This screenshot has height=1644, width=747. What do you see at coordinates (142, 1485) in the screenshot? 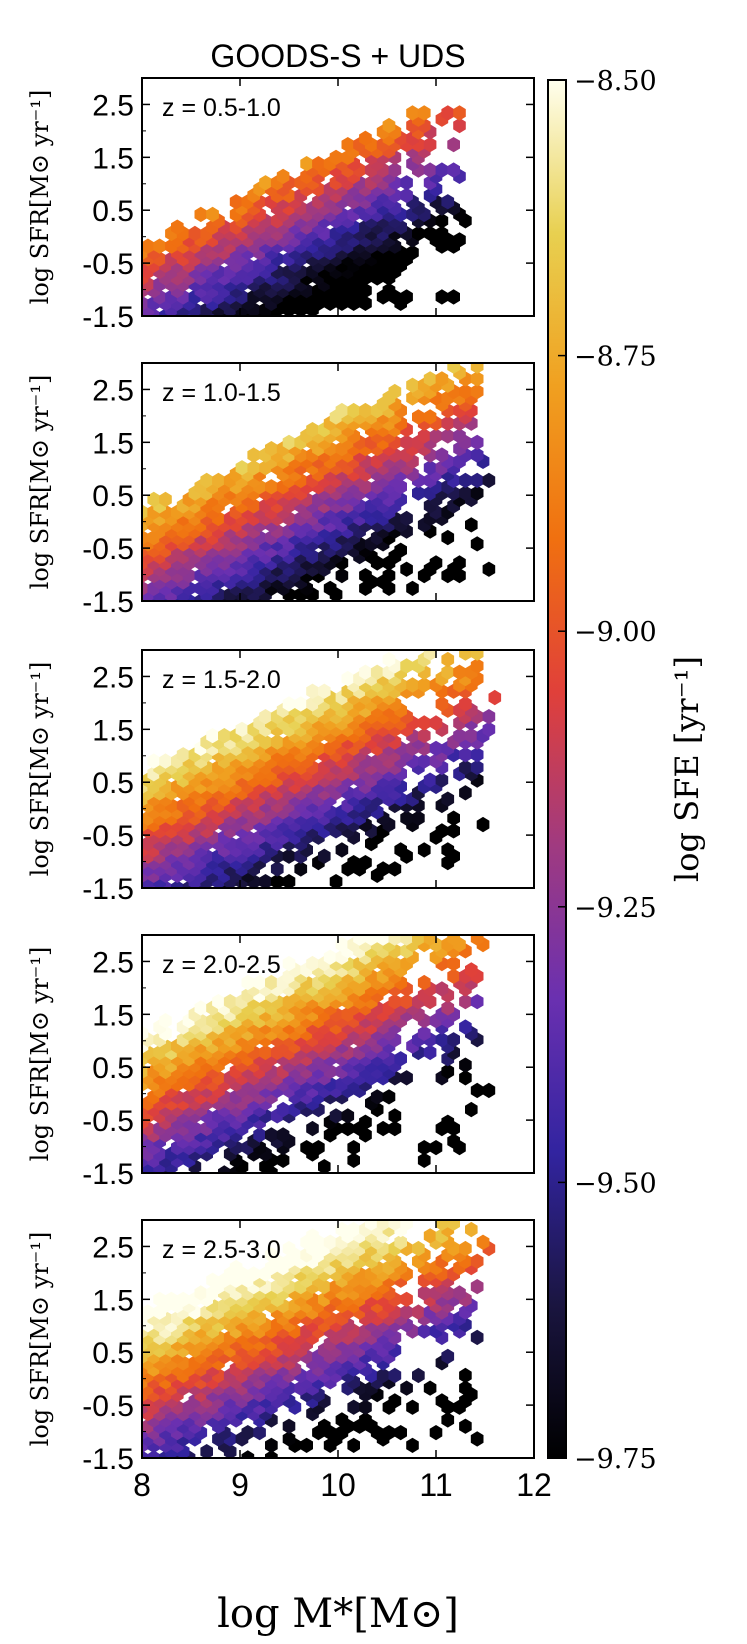
I see `x-tick-label: 8` at bounding box center [142, 1485].